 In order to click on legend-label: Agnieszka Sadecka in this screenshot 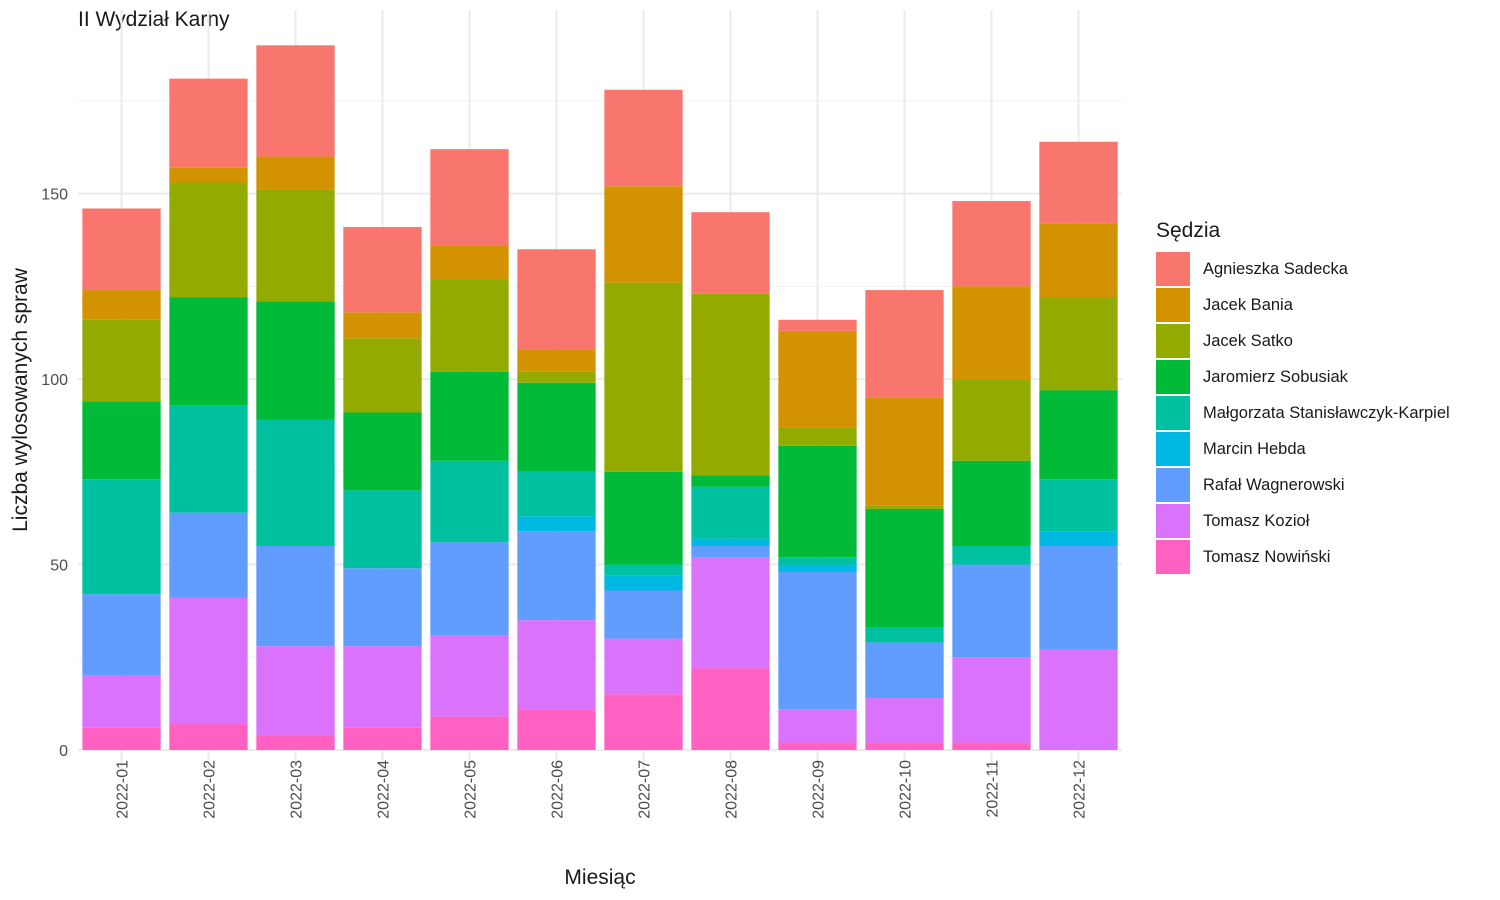, I will do `click(1275, 268)`.